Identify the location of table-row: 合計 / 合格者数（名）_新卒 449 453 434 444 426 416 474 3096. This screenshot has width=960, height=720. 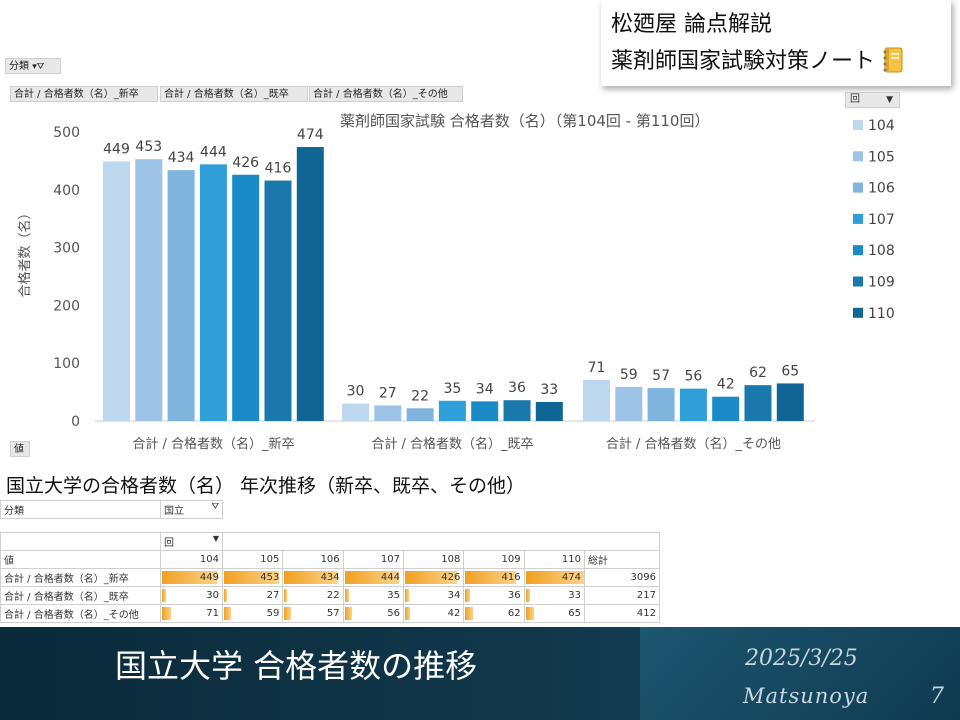
(330, 577).